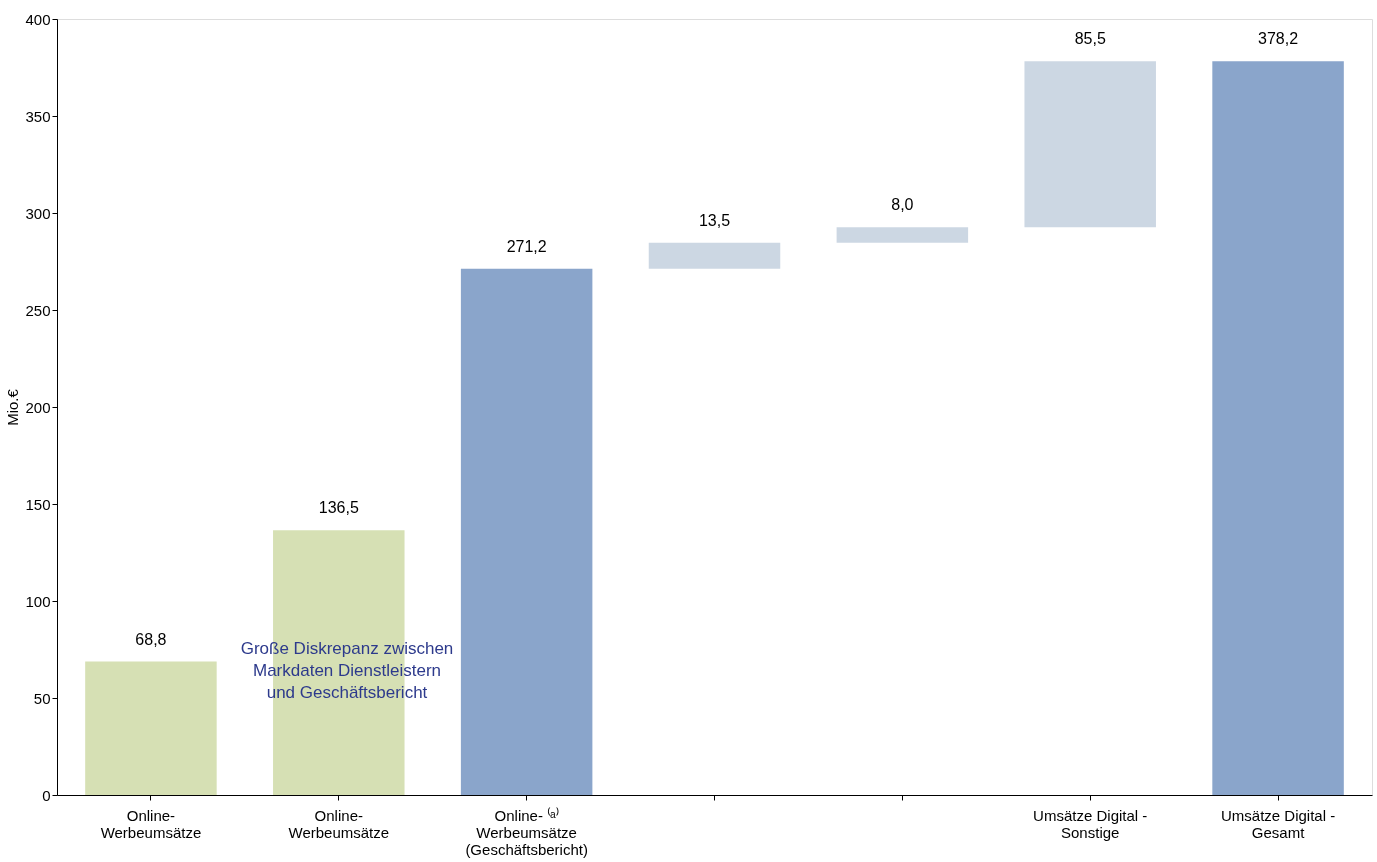  I want to click on y-tick-label: 250, so click(38, 310).